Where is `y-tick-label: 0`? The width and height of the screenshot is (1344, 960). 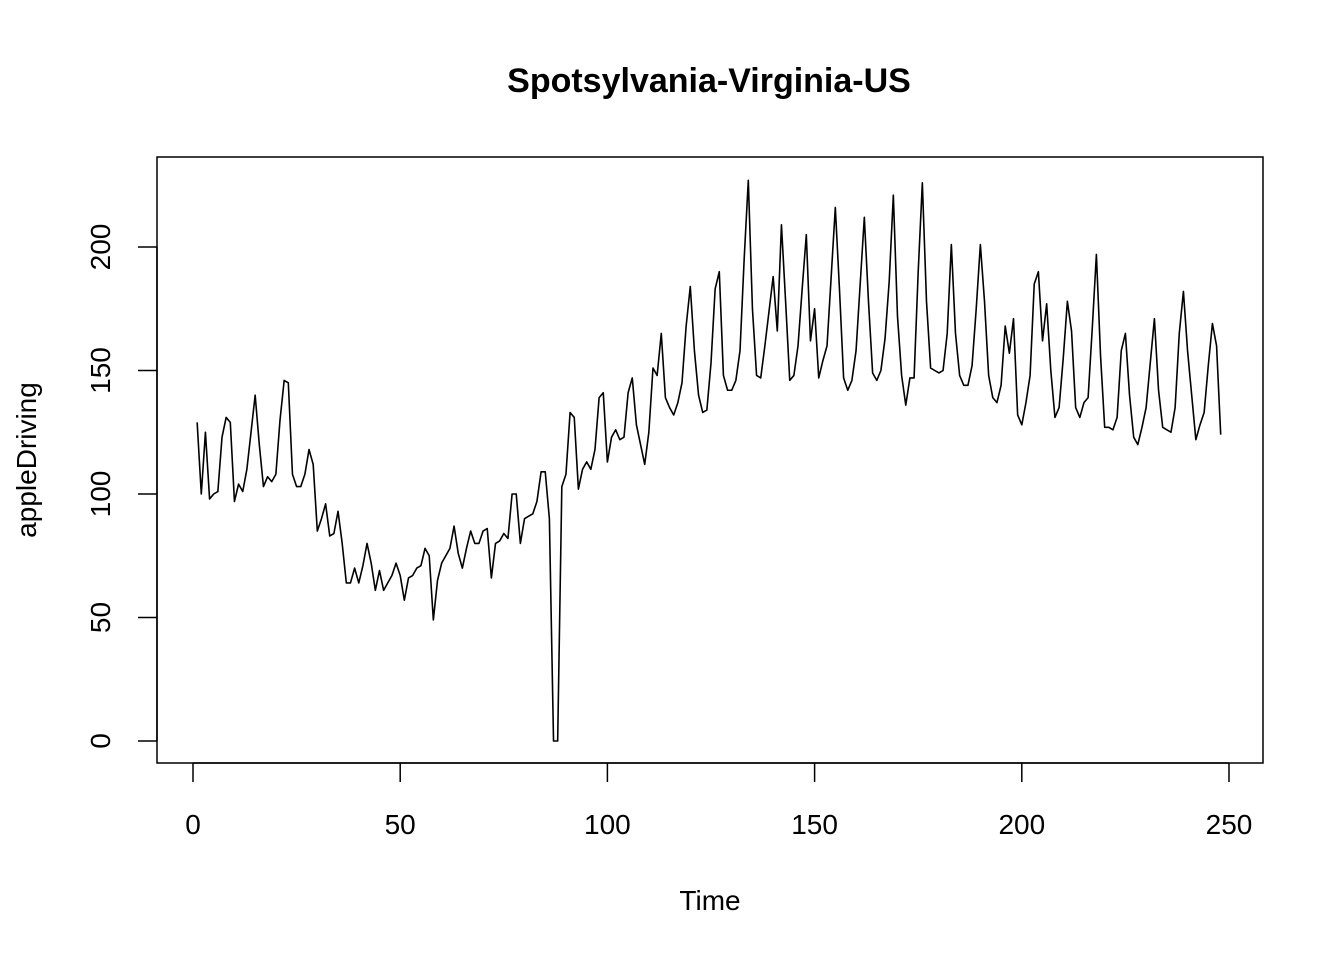
y-tick-label: 0 is located at coordinates (100, 741).